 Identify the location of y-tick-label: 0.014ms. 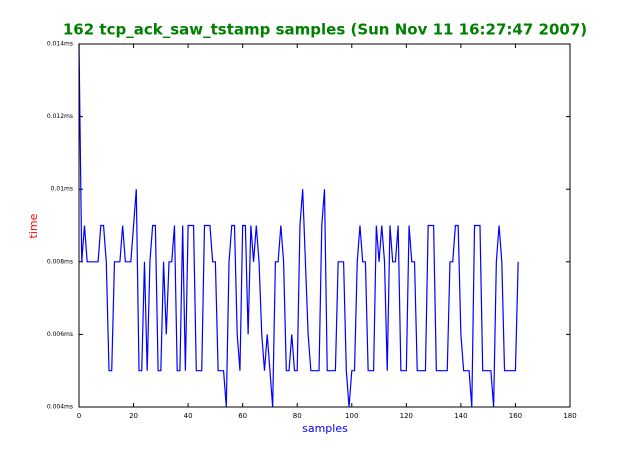
(60, 44).